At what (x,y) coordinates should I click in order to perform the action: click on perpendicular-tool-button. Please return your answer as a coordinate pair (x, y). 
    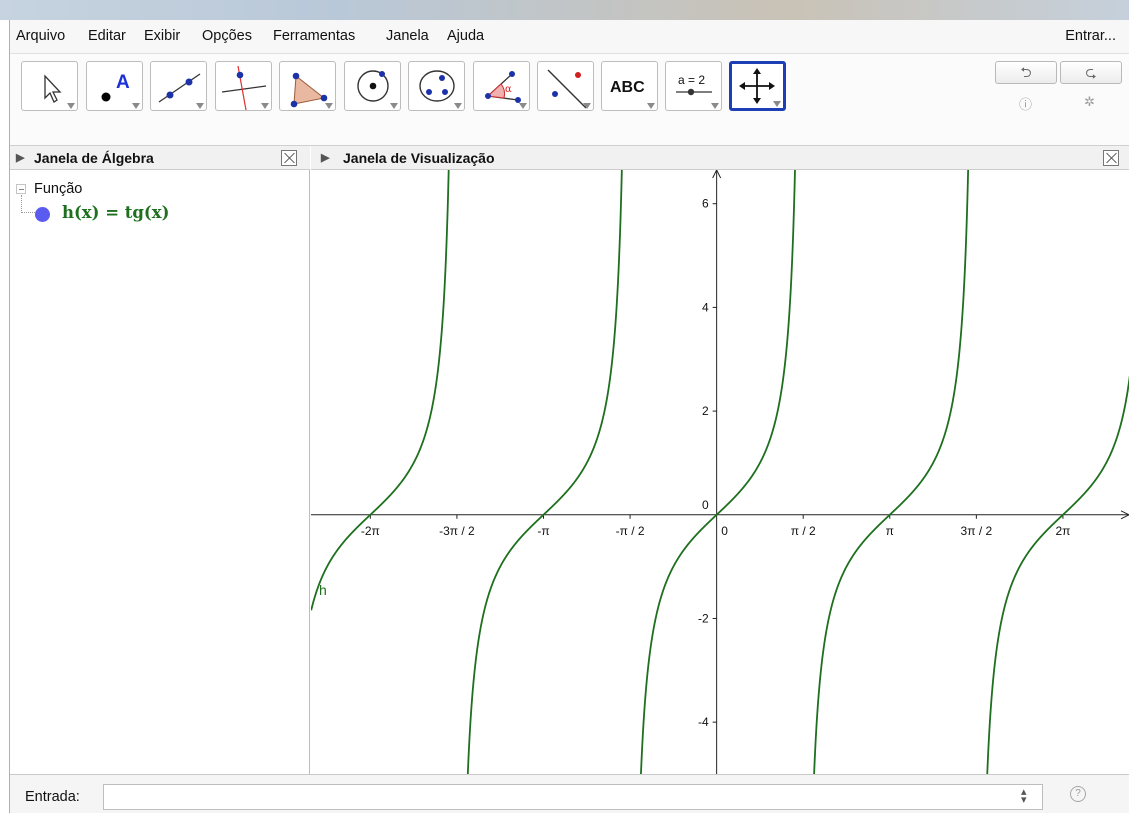
    Looking at the image, I should click on (243, 86).